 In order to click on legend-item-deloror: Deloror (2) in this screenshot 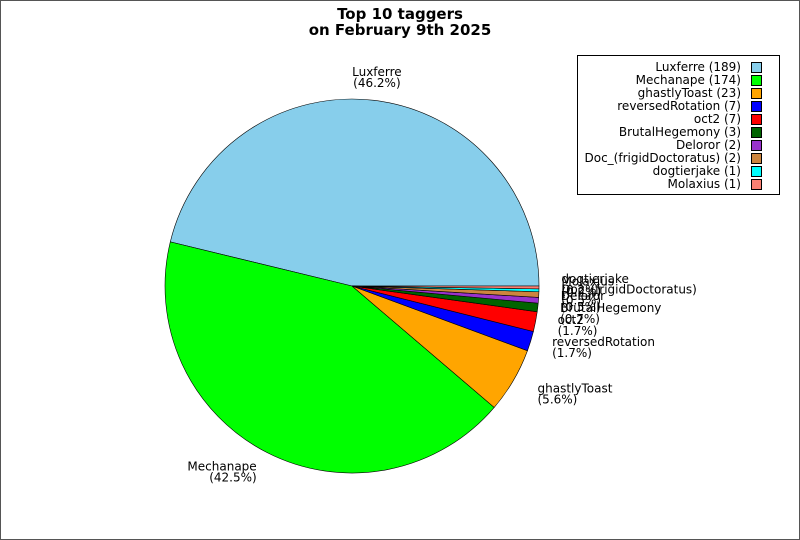, I will do `click(678, 145)`.